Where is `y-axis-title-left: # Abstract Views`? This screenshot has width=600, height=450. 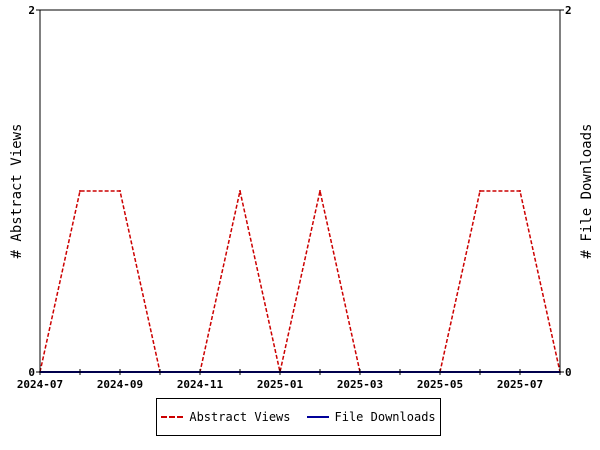
y-axis-title-left: # Abstract Views is located at coordinates (17, 191).